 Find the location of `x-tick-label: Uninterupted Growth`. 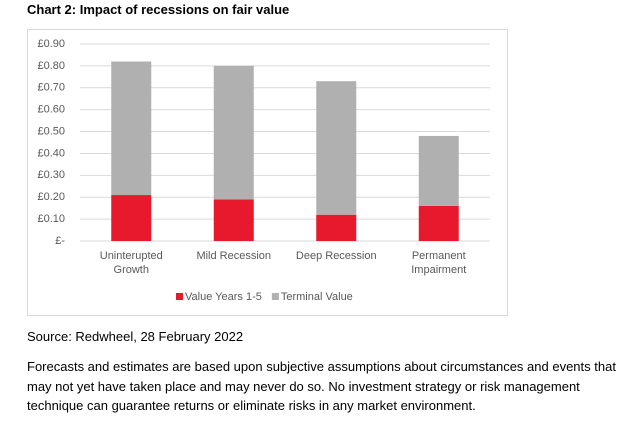

x-tick-label: Uninterupted Growth is located at coordinates (131, 263).